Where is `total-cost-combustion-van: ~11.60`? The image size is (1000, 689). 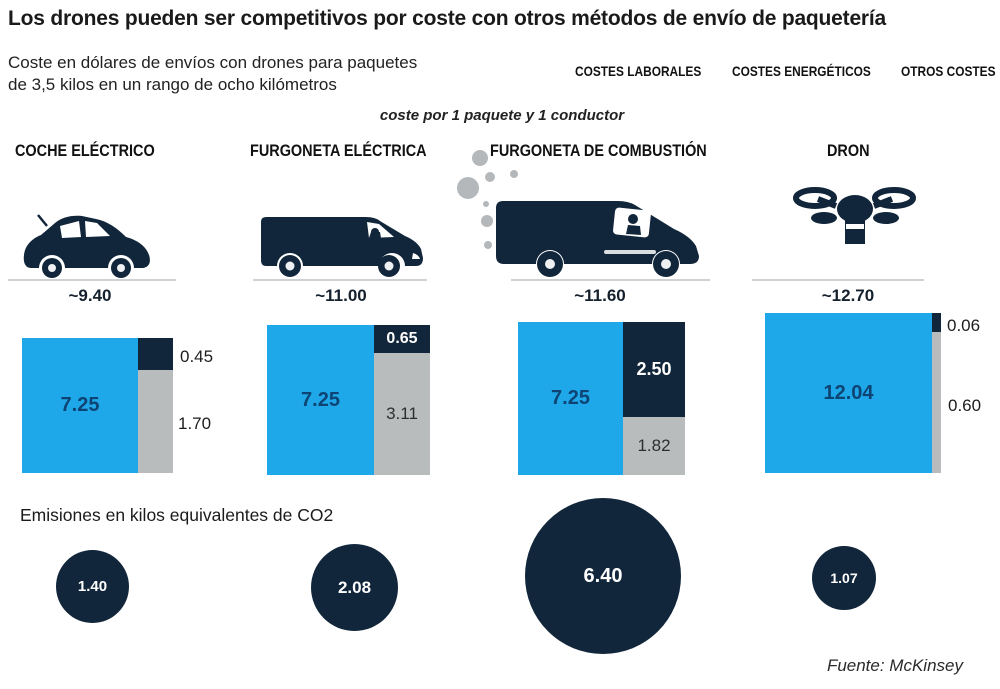 total-cost-combustion-van: ~11.60 is located at coordinates (600, 295).